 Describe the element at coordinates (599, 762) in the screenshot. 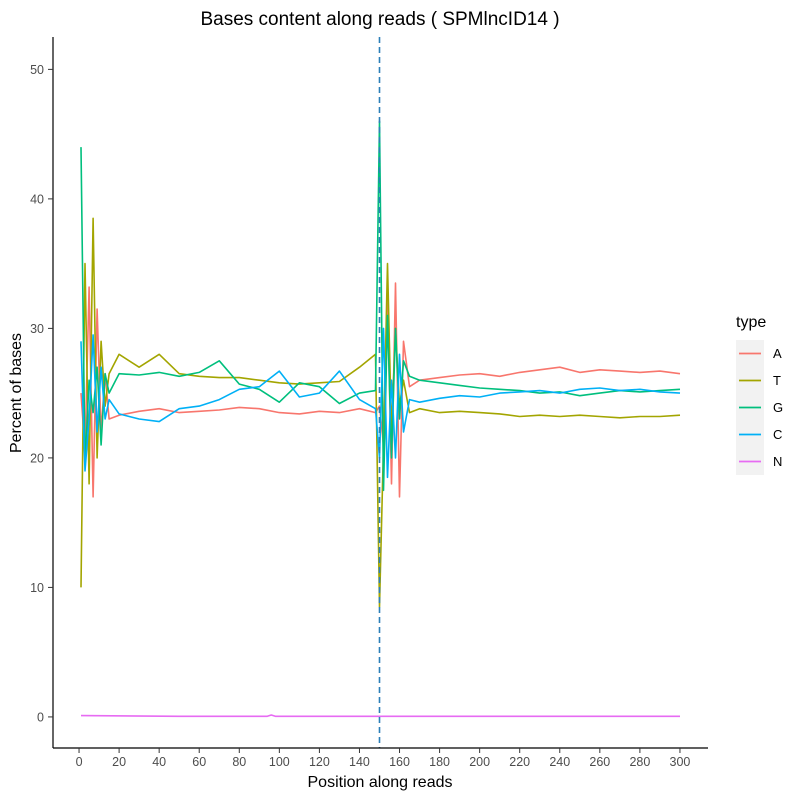

I see `x-tick-label: 260` at that location.